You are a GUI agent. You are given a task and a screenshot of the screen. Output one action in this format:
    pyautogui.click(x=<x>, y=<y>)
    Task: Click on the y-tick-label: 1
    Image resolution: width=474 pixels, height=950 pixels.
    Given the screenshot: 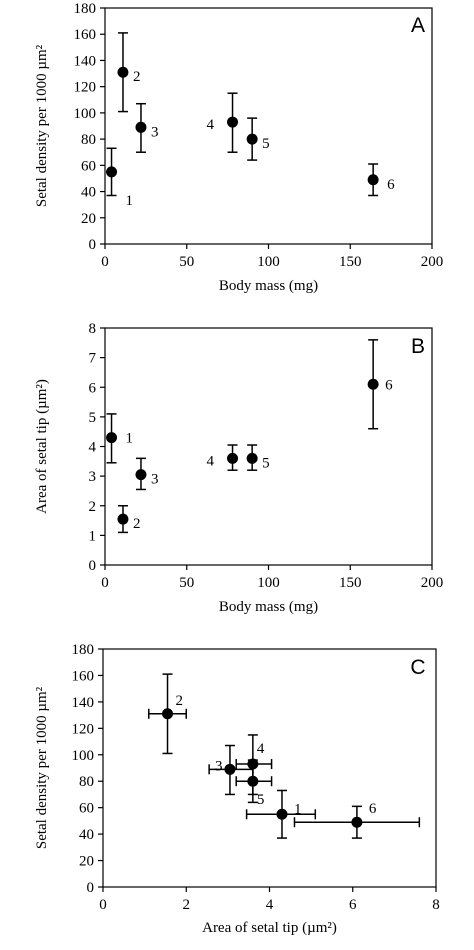 What is the action you would take?
    pyautogui.click(x=93, y=536)
    